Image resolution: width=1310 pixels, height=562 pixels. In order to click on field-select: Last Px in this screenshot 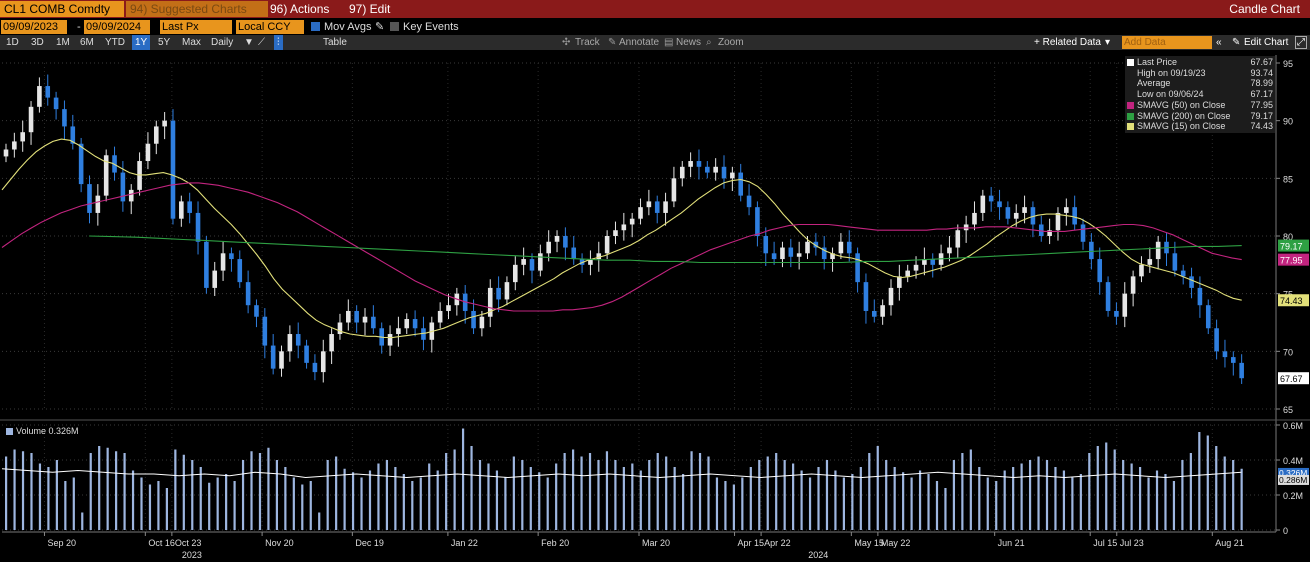, I will do `click(196, 27)`.